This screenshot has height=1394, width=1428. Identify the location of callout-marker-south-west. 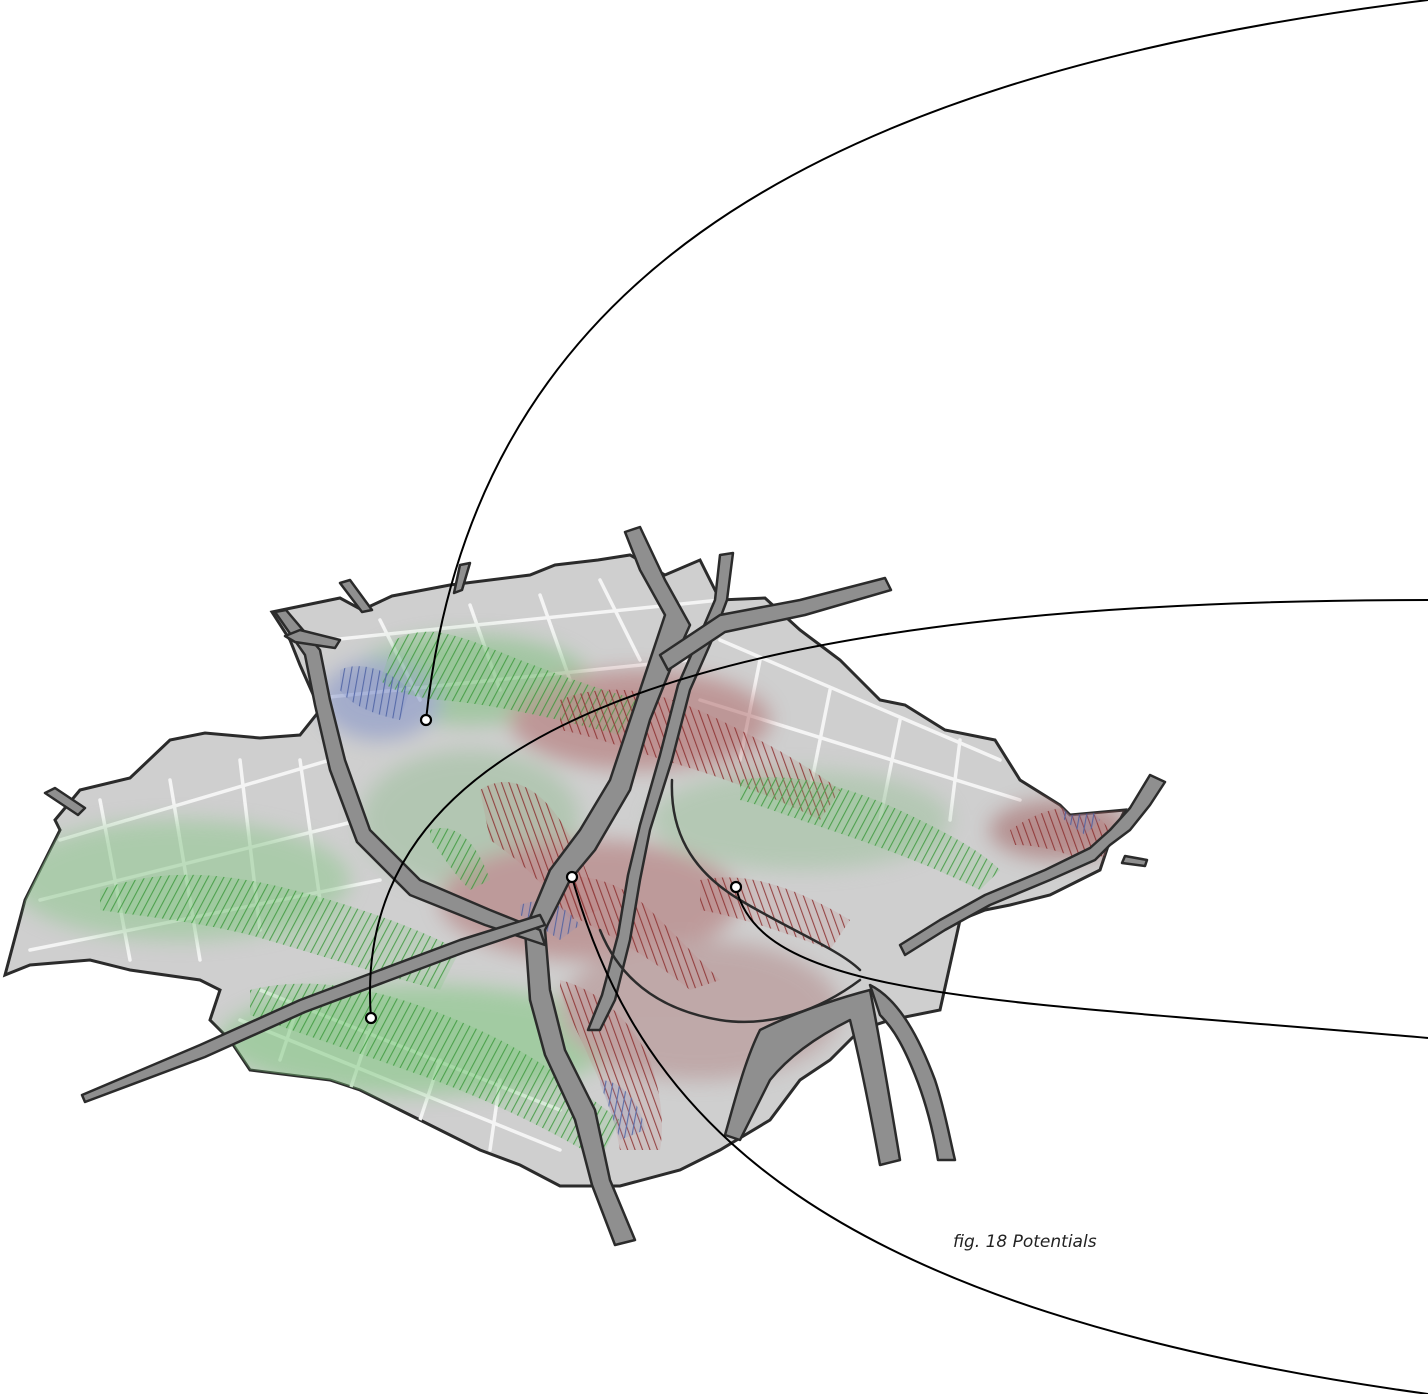
(371, 1018).